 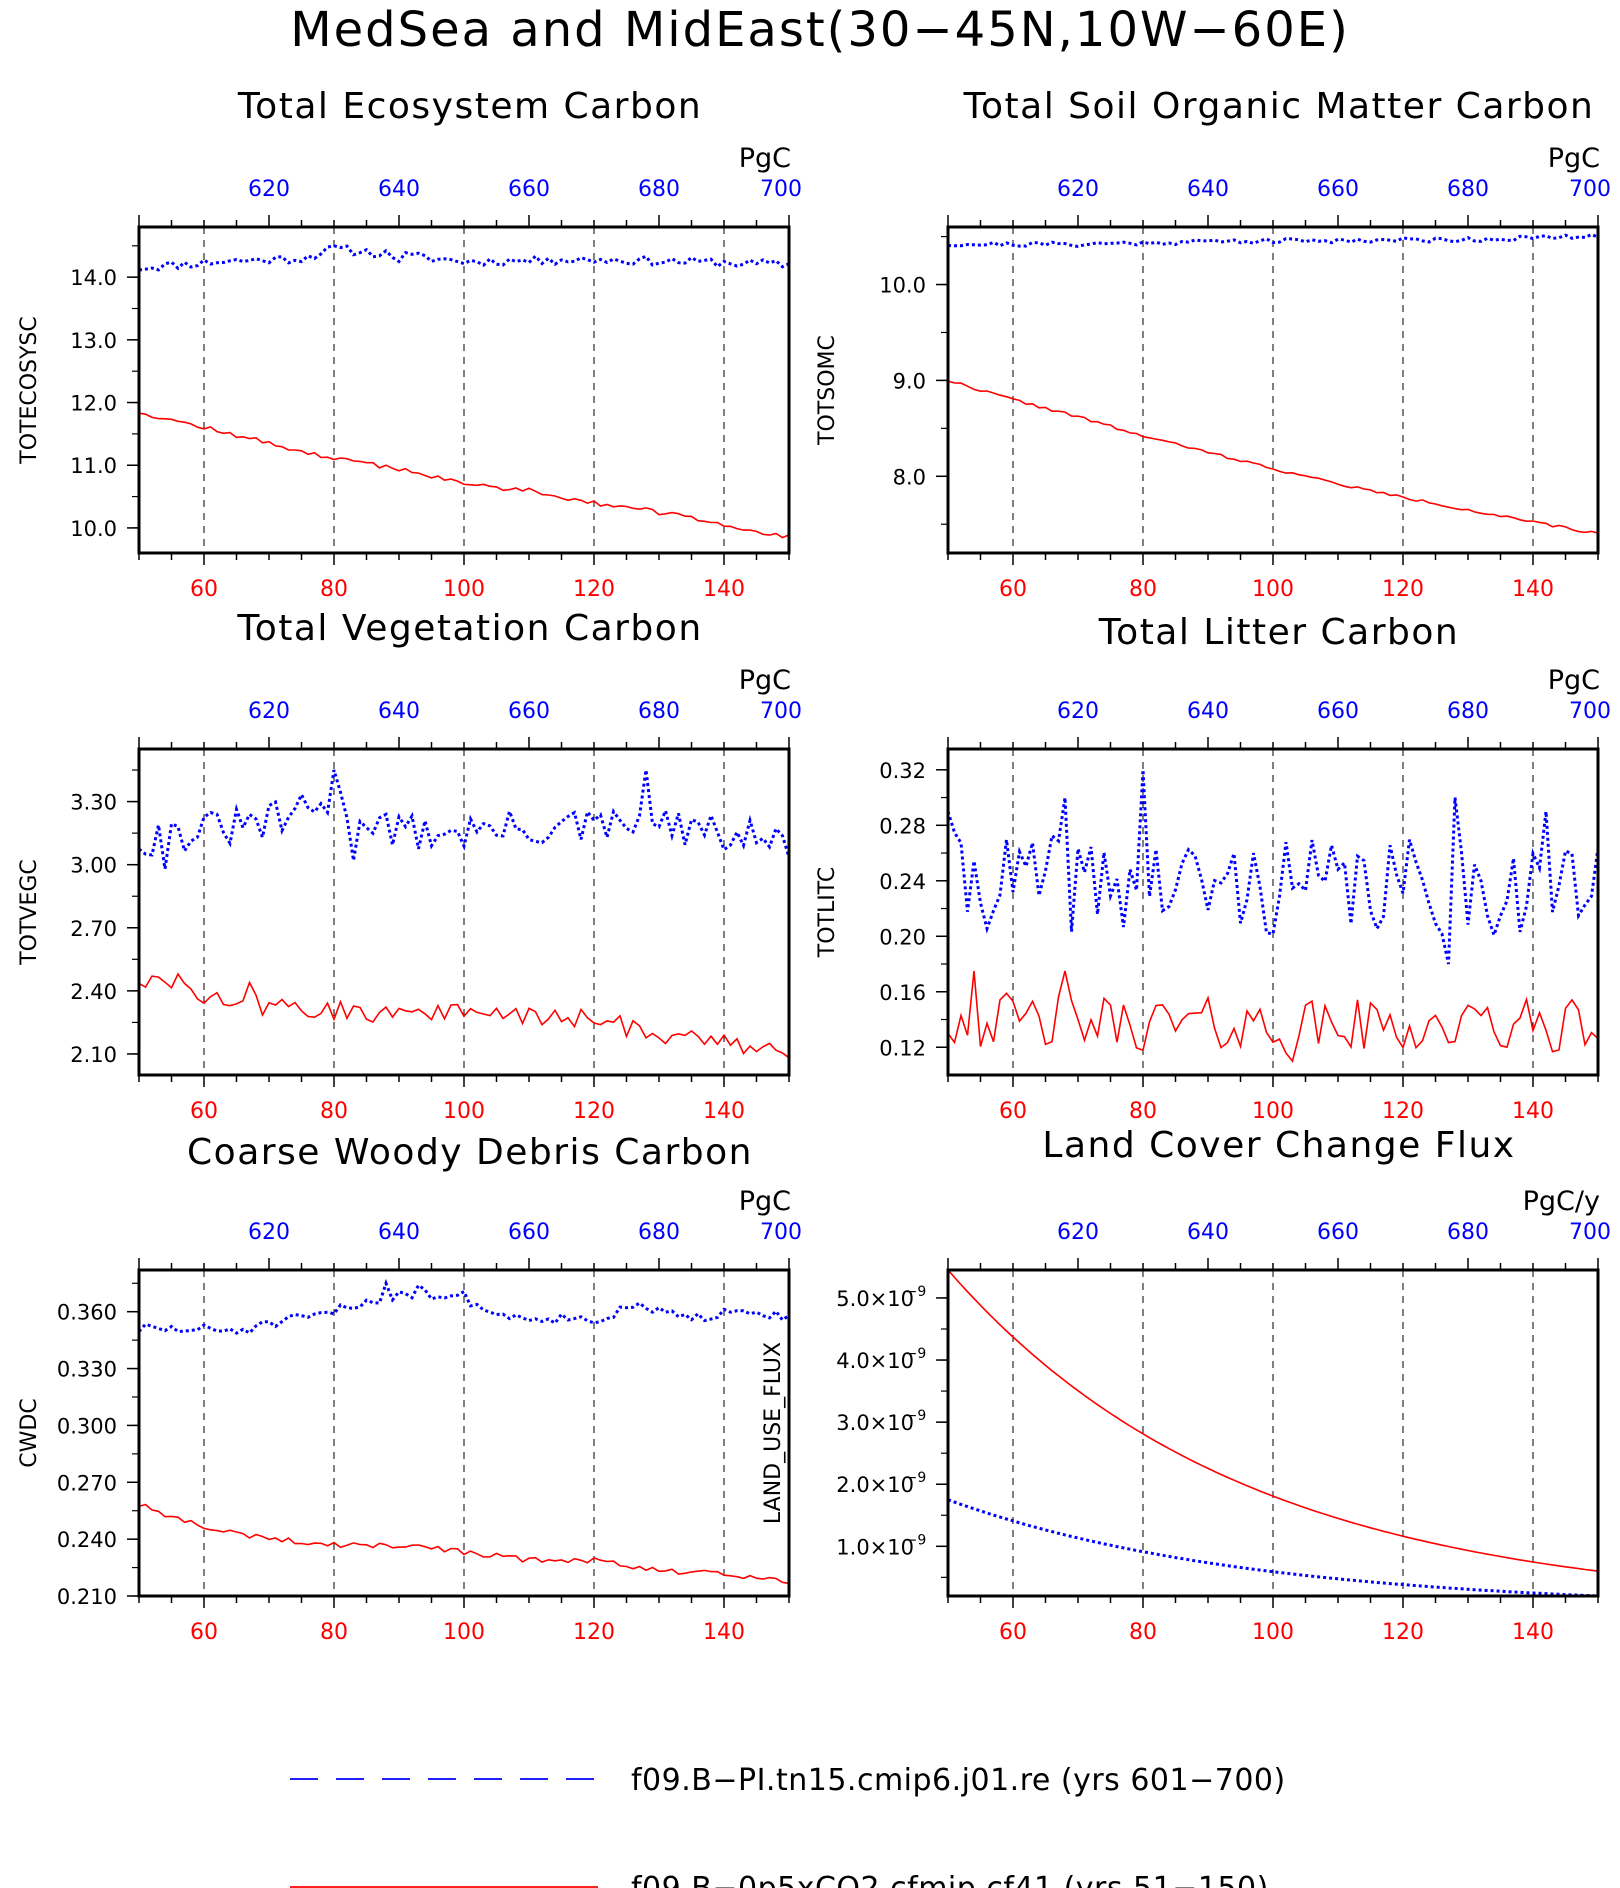 What do you see at coordinates (875, 1299) in the screenshot?
I see `y-tick-label: 5.0×10` at bounding box center [875, 1299].